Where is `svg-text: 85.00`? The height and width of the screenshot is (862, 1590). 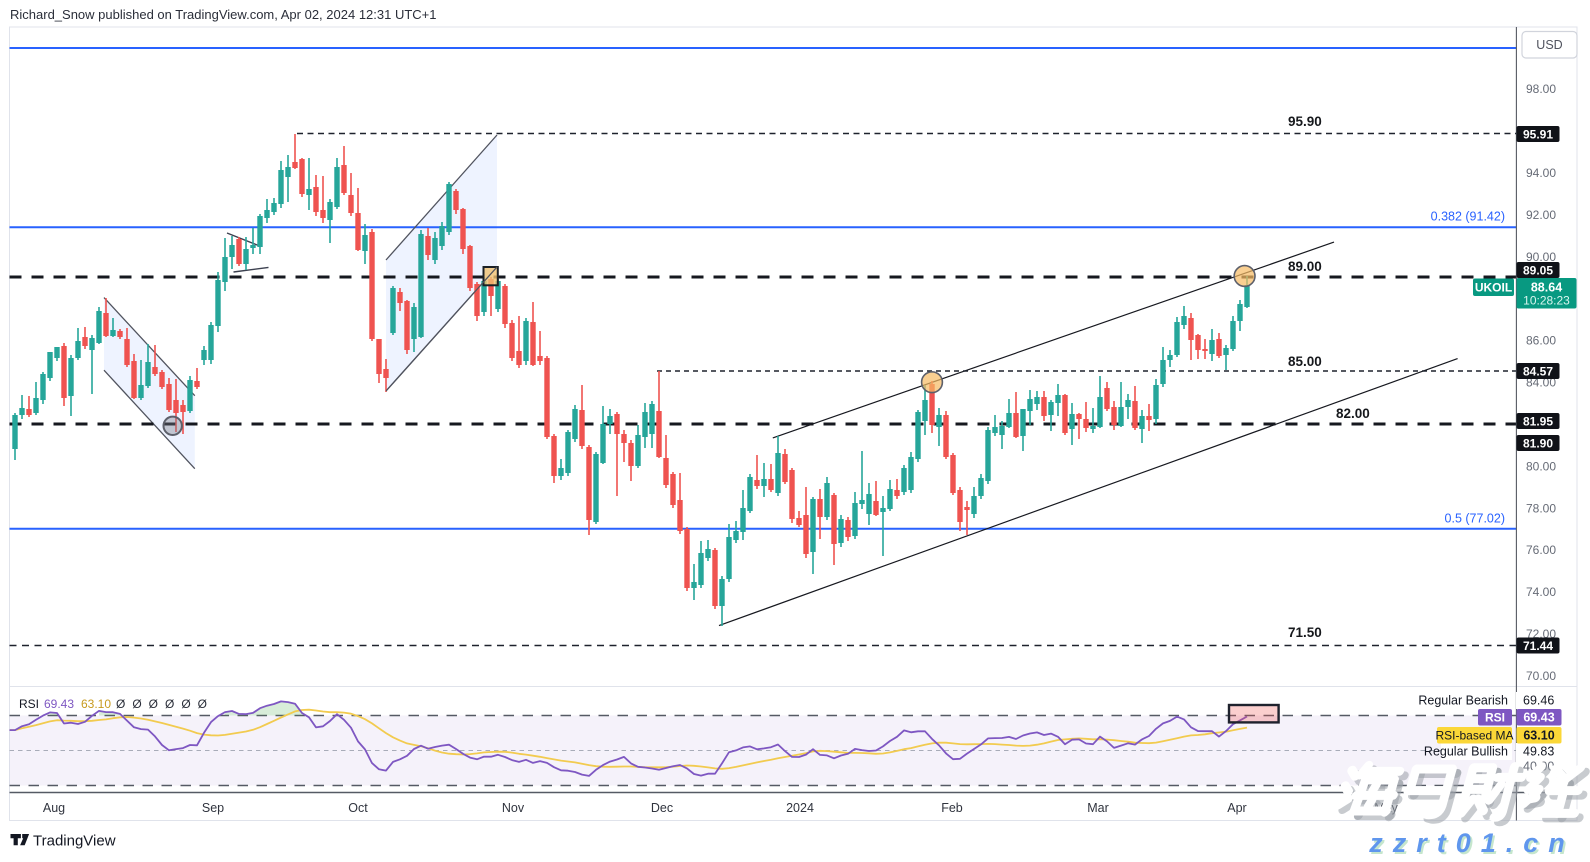
svg-text: 85.00 is located at coordinates (1305, 361).